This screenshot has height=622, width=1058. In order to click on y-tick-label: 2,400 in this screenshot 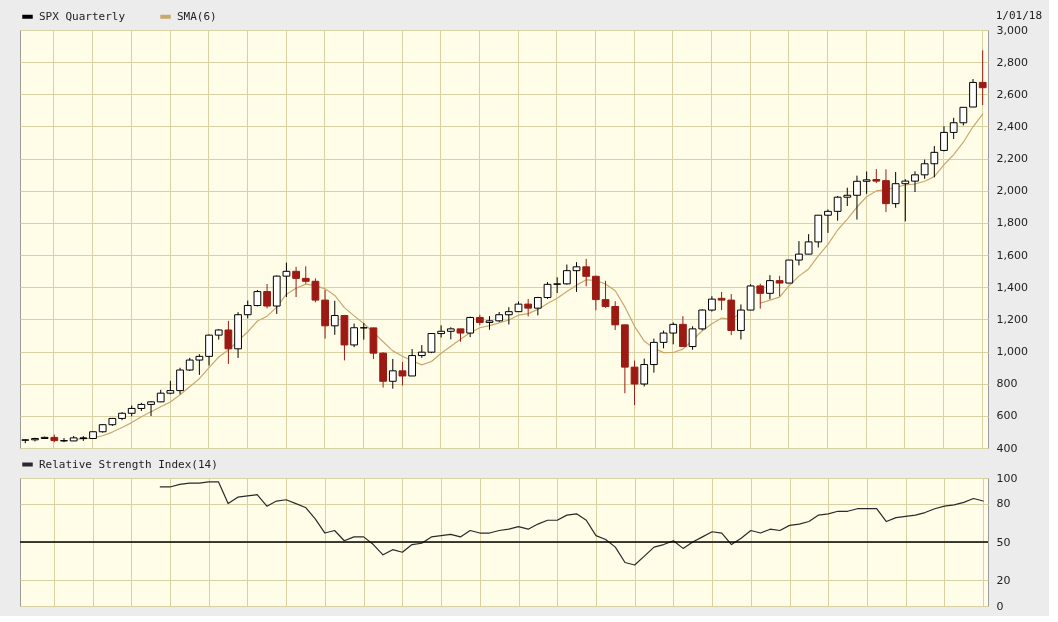, I will do `click(1012, 126)`.